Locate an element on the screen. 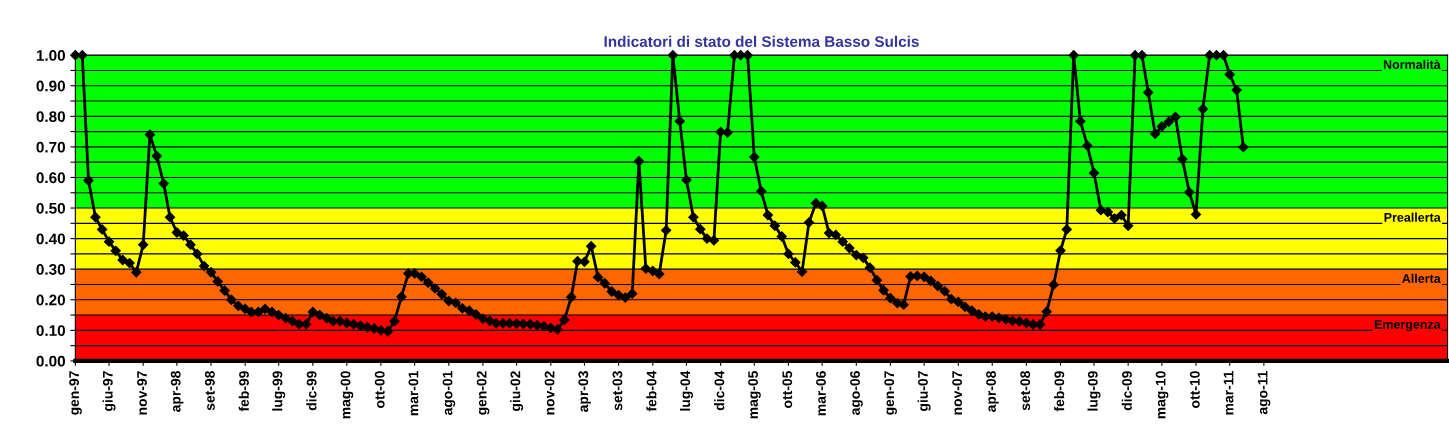 The width and height of the screenshot is (1449, 445). x-tick-label: set-08 is located at coordinates (1025, 391).